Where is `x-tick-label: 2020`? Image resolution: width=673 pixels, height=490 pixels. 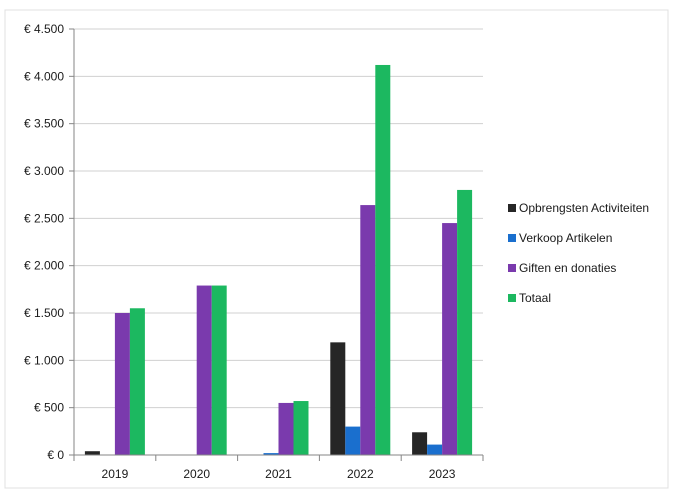 x-tick-label: 2020 is located at coordinates (196, 474).